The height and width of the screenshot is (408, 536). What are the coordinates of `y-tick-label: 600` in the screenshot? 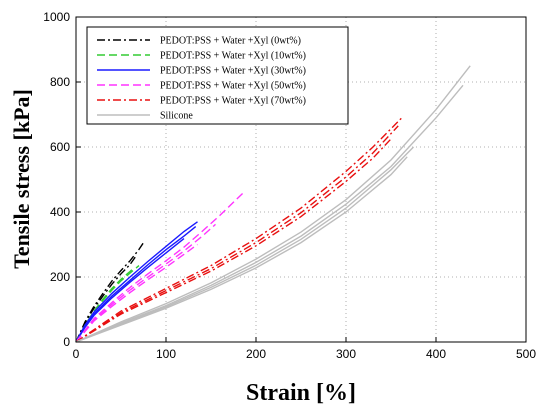 It's located at (60, 147).